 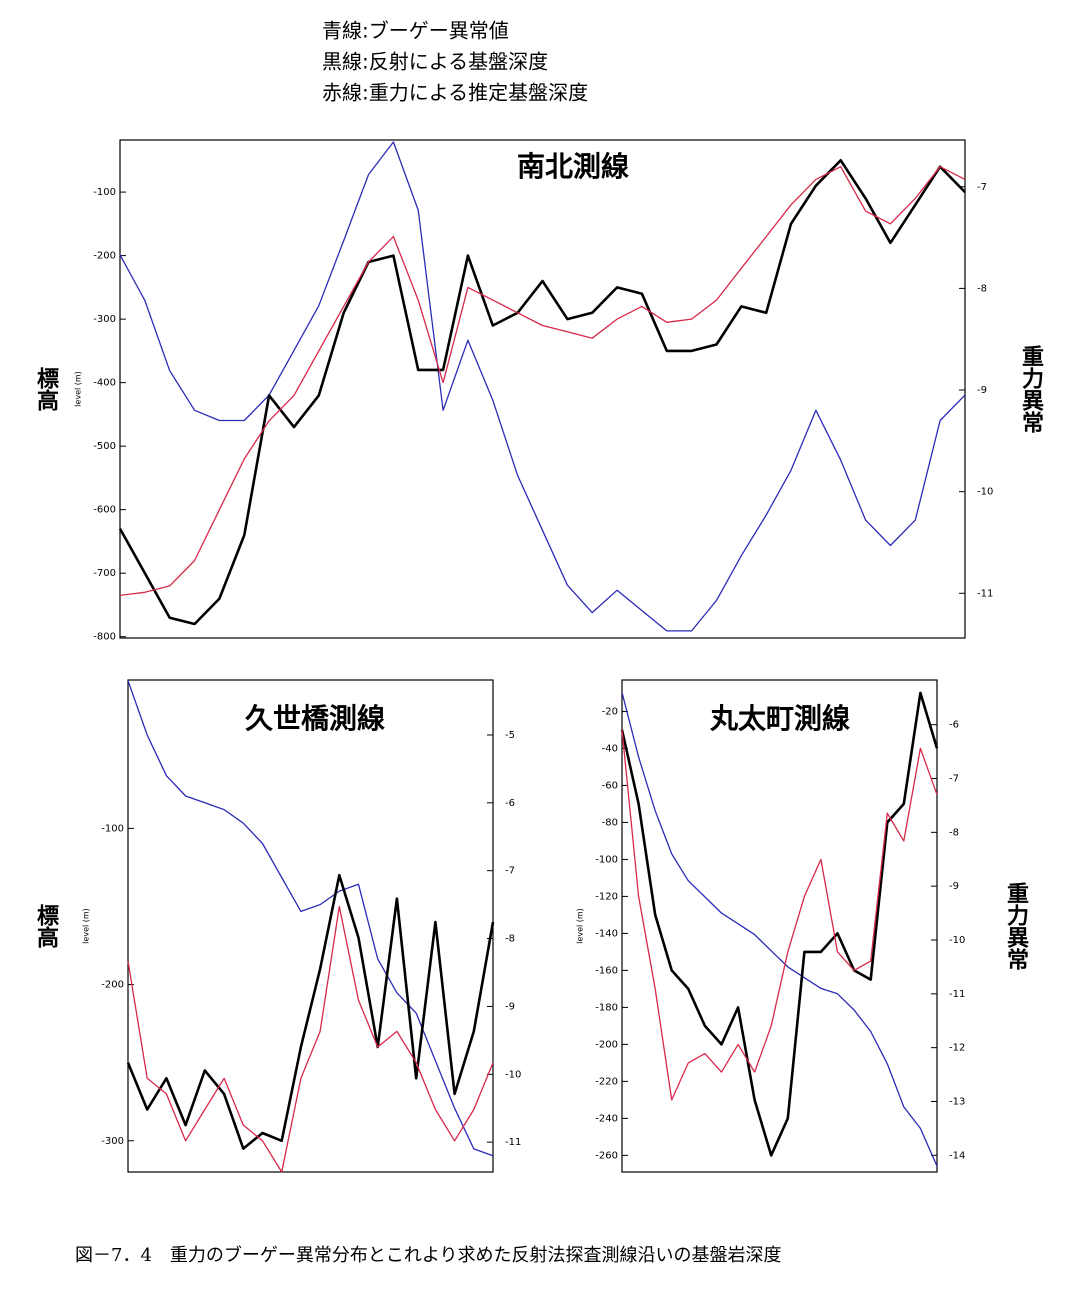 I want to click on legend-entry: 赤線:重力による推定基盤深度, so click(x=455, y=93).